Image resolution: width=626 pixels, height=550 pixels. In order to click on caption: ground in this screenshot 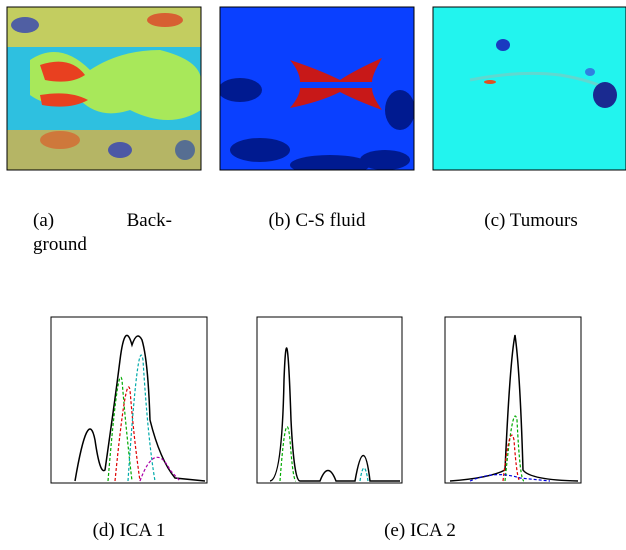, I will do `click(60, 244)`.